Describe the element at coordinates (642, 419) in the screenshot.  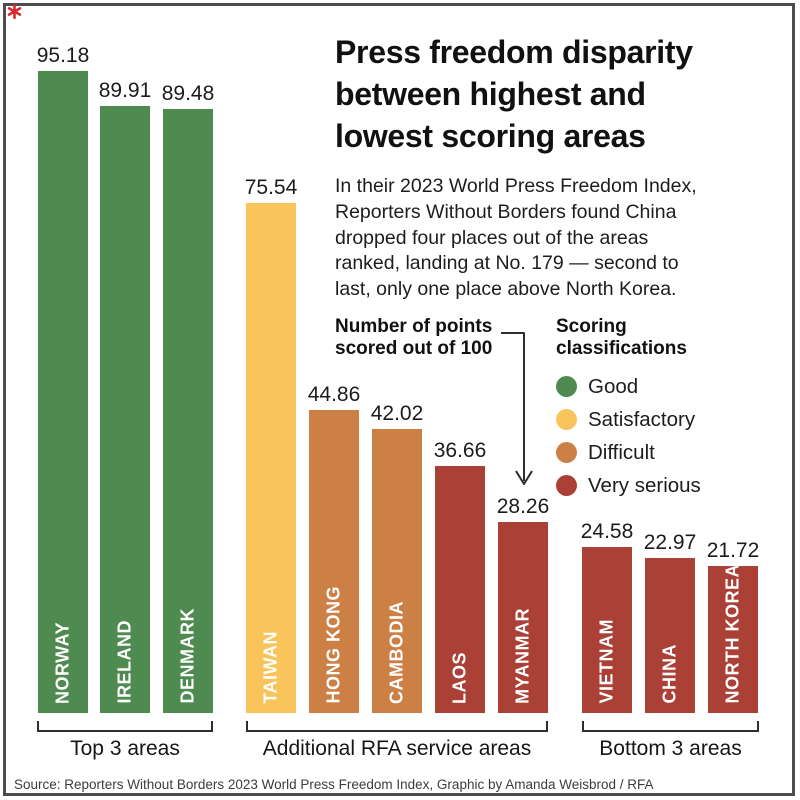
I see `legend-item-label: Satisfactory` at that location.